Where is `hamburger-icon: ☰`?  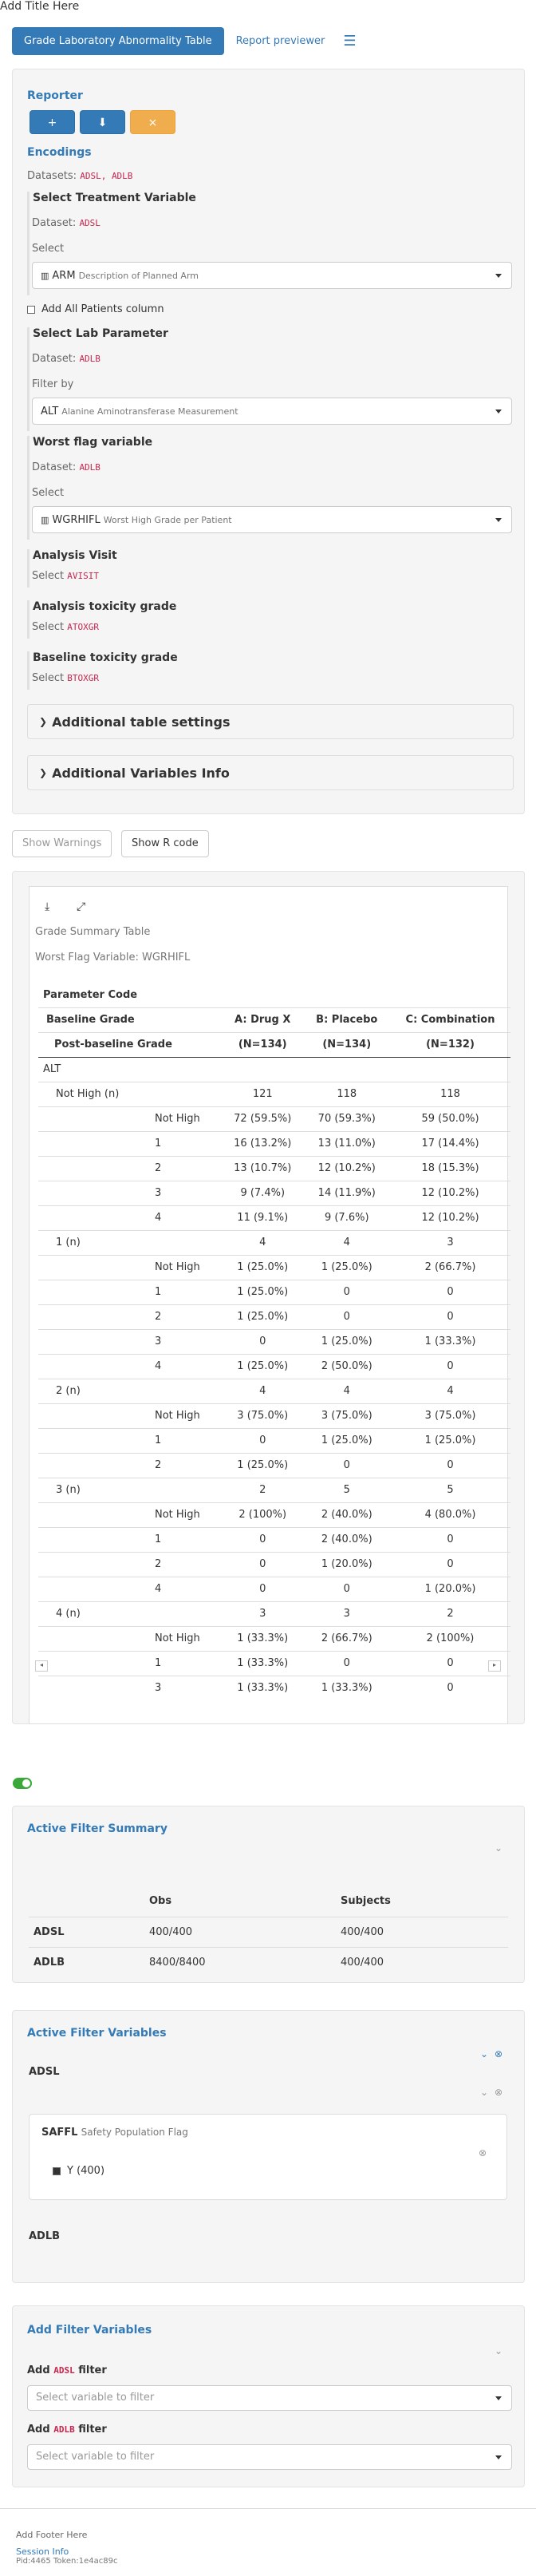 hamburger-icon: ☰ is located at coordinates (350, 41).